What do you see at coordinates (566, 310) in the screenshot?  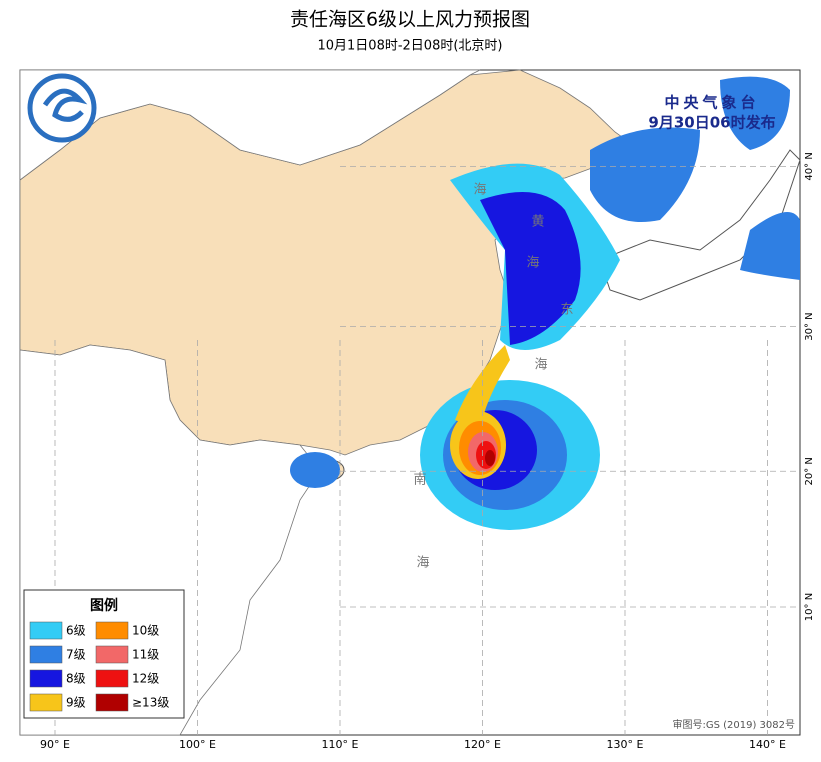 I see `sea-label: 东` at bounding box center [566, 310].